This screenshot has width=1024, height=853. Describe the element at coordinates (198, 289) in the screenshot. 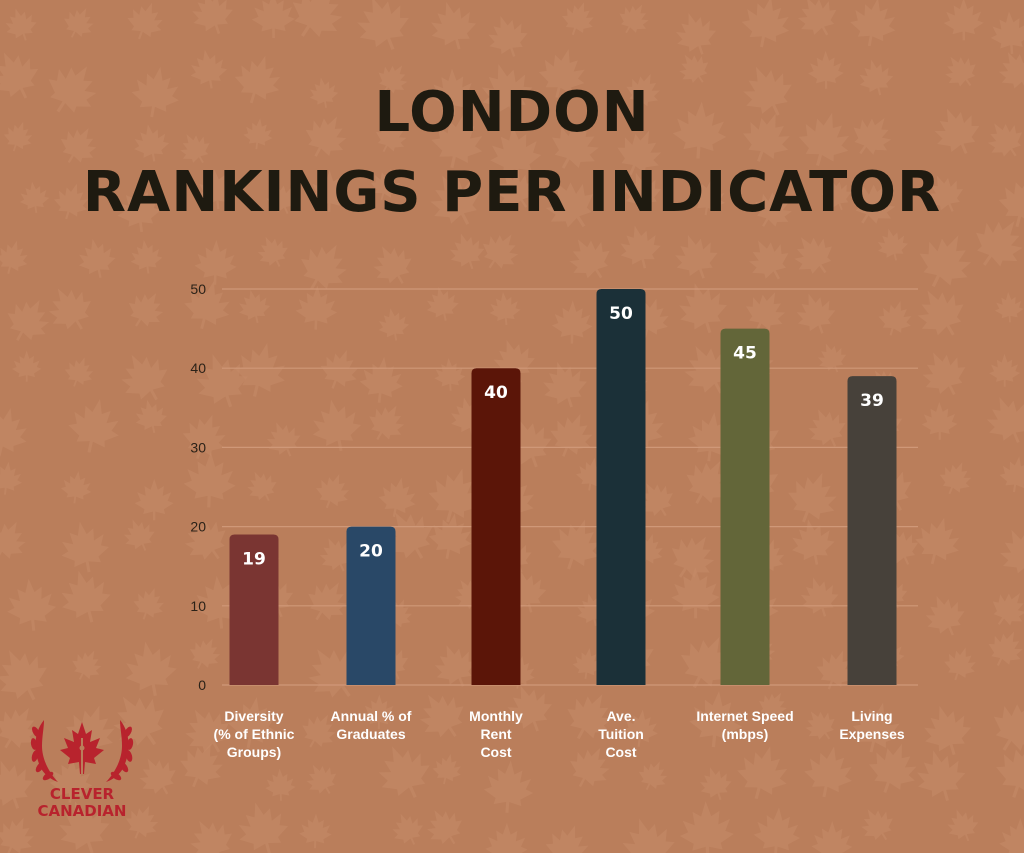

I see `y-tick-label: 50` at that location.